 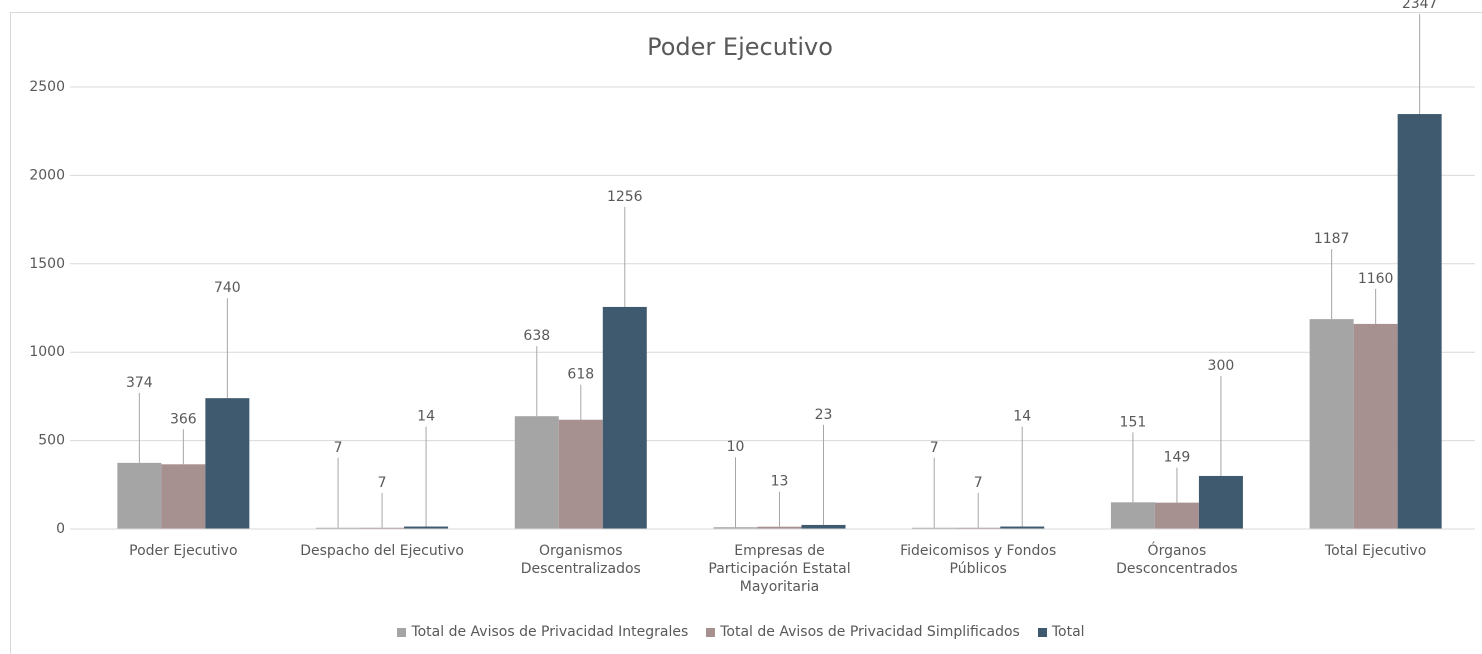 What do you see at coordinates (1221, 366) in the screenshot?
I see `data-label: 300` at bounding box center [1221, 366].